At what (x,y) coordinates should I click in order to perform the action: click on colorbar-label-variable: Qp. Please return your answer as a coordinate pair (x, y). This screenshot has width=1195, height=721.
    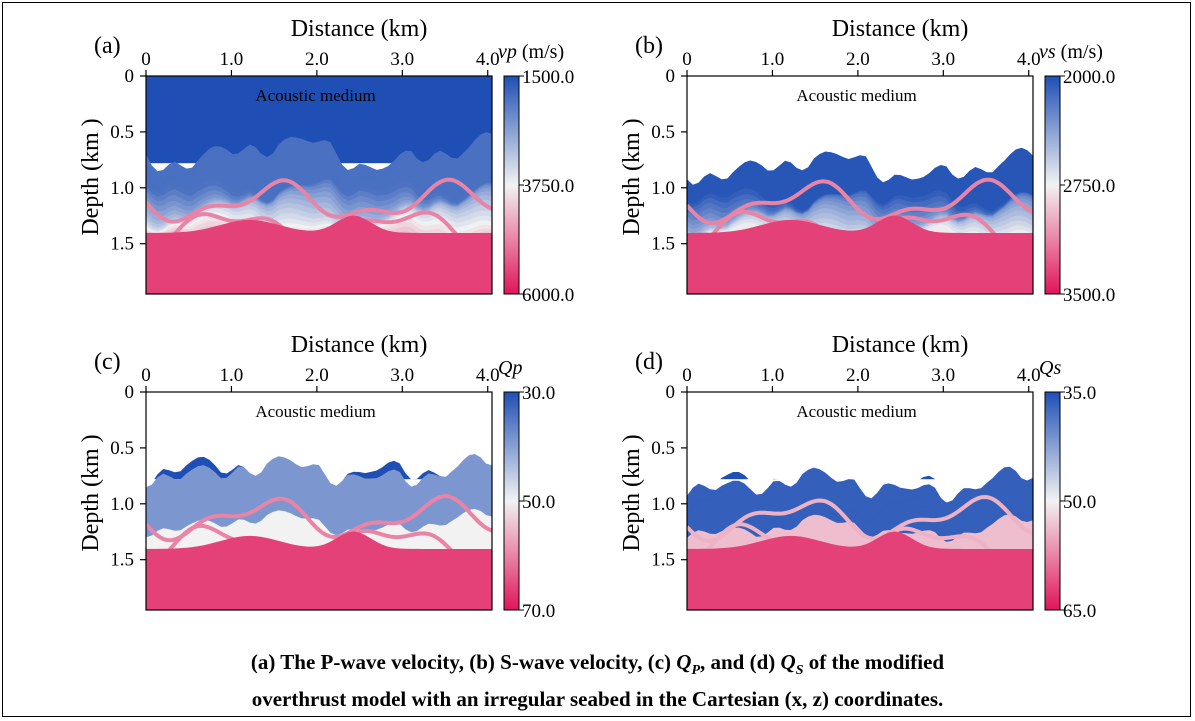
    Looking at the image, I should click on (510, 368).